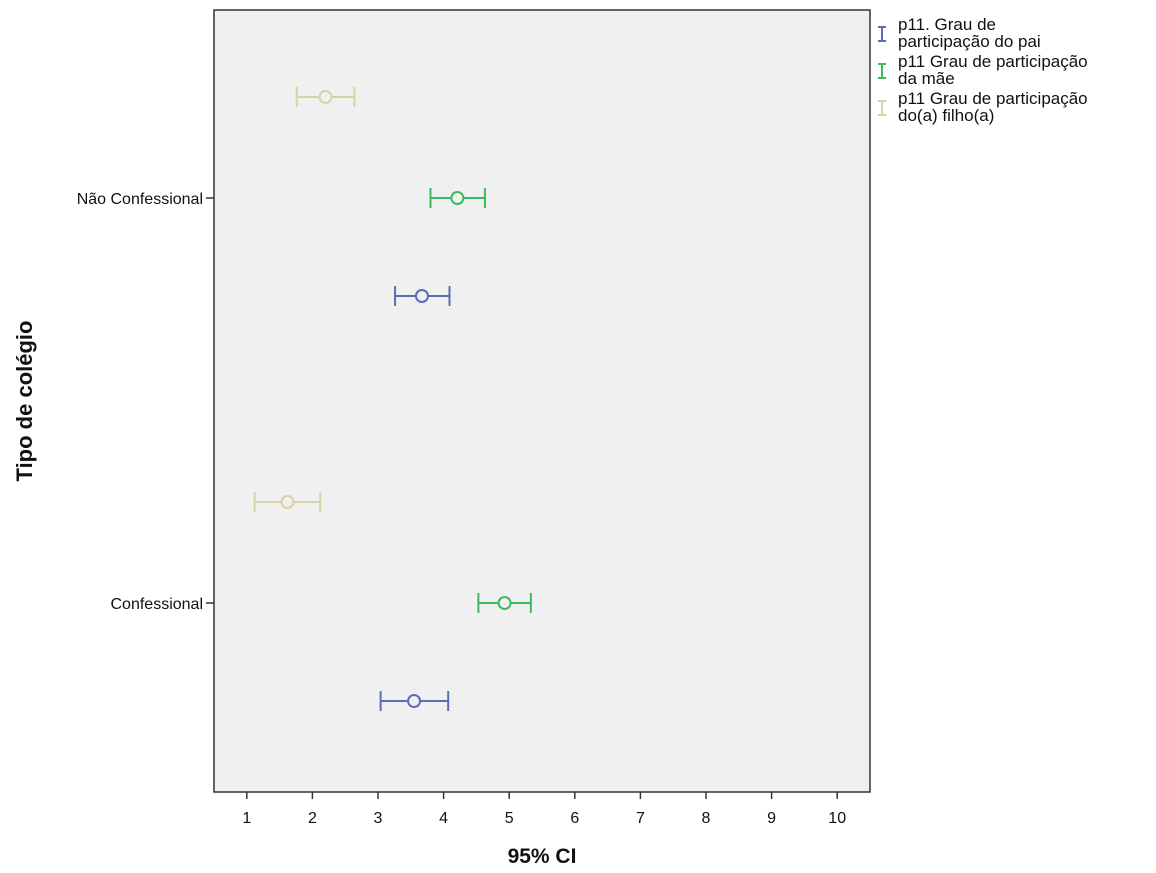 The width and height of the screenshot is (1156, 873). I want to click on legend-item: p11 Grau de participação da mãe, so click(1014, 70).